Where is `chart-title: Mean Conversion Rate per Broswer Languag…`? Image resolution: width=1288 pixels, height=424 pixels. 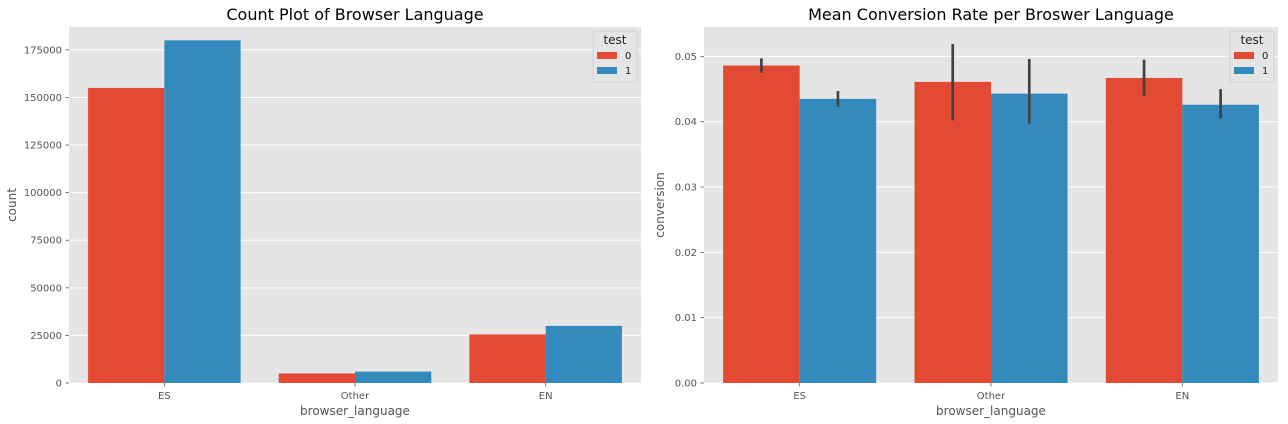 chart-title: Mean Conversion Rate per Broswer Languag… is located at coordinates (991, 14).